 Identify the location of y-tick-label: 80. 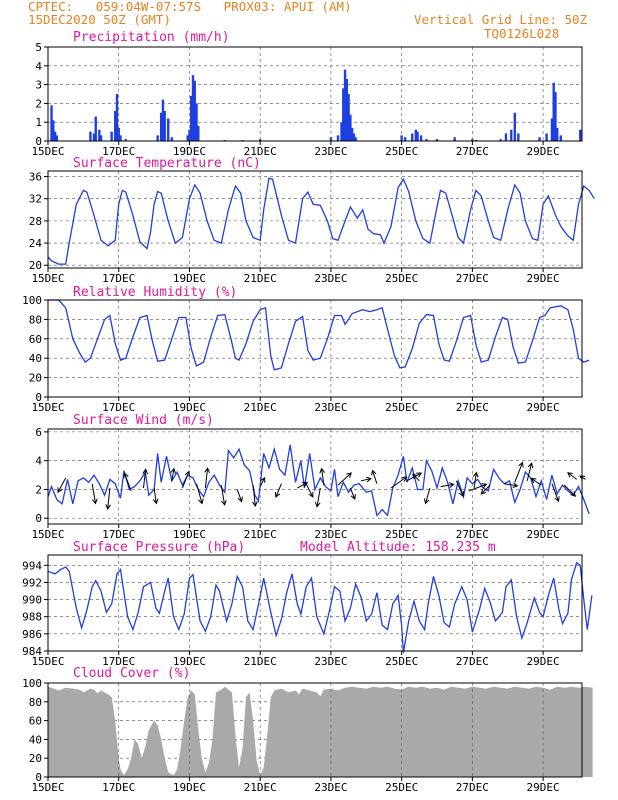
(35, 319).